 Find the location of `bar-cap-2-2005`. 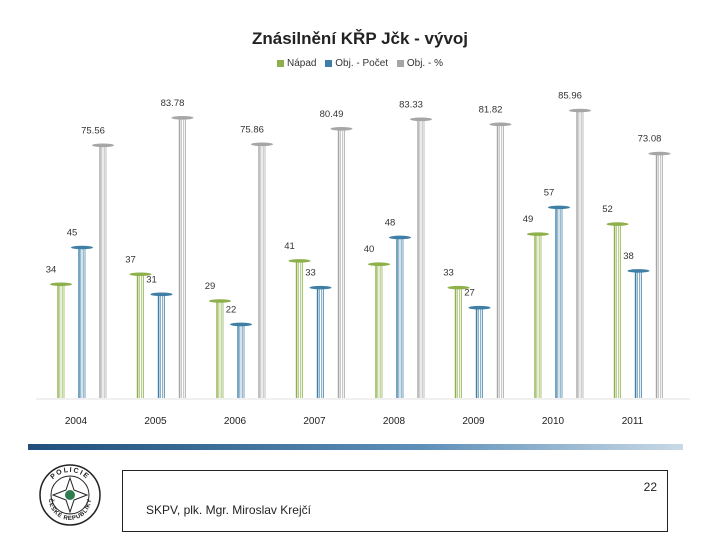

bar-cap-2-2005 is located at coordinates (182, 118).